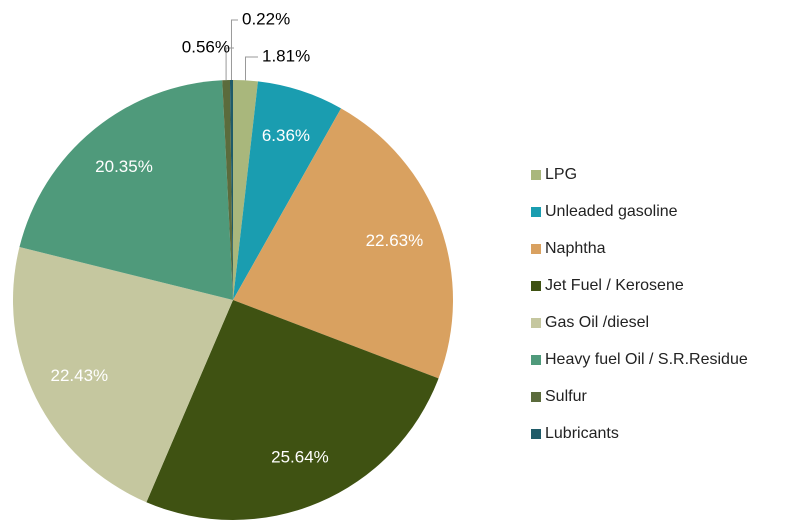 The height and width of the screenshot is (521, 801). Describe the element at coordinates (80, 375) in the screenshot. I see `data-label: 22.43%` at that location.